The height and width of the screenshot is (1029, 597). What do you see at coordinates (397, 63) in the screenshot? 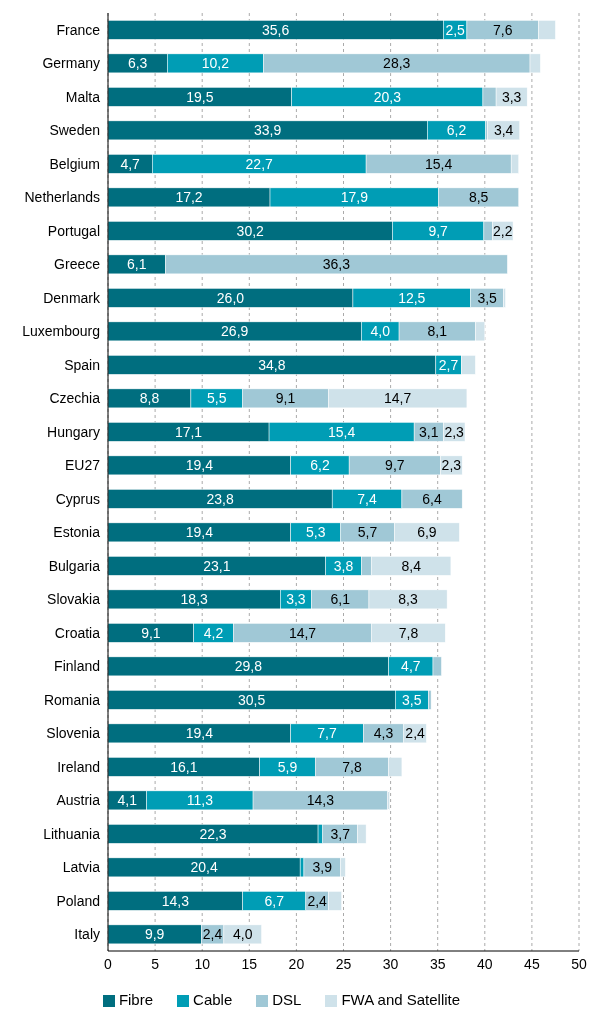
I see `data-label: 28,3` at bounding box center [397, 63].